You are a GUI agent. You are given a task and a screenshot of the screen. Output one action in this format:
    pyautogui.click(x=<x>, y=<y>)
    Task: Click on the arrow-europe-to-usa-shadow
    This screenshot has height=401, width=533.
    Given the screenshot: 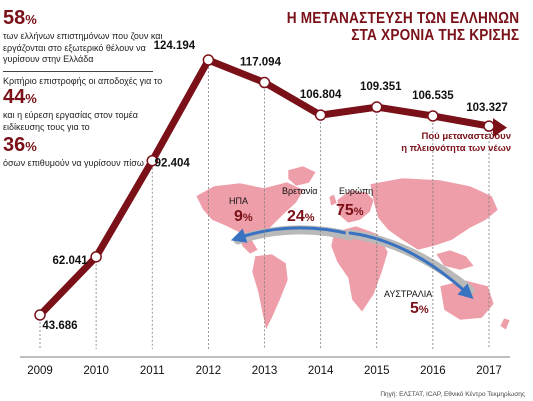 What is the action you would take?
    pyautogui.click(x=294, y=235)
    